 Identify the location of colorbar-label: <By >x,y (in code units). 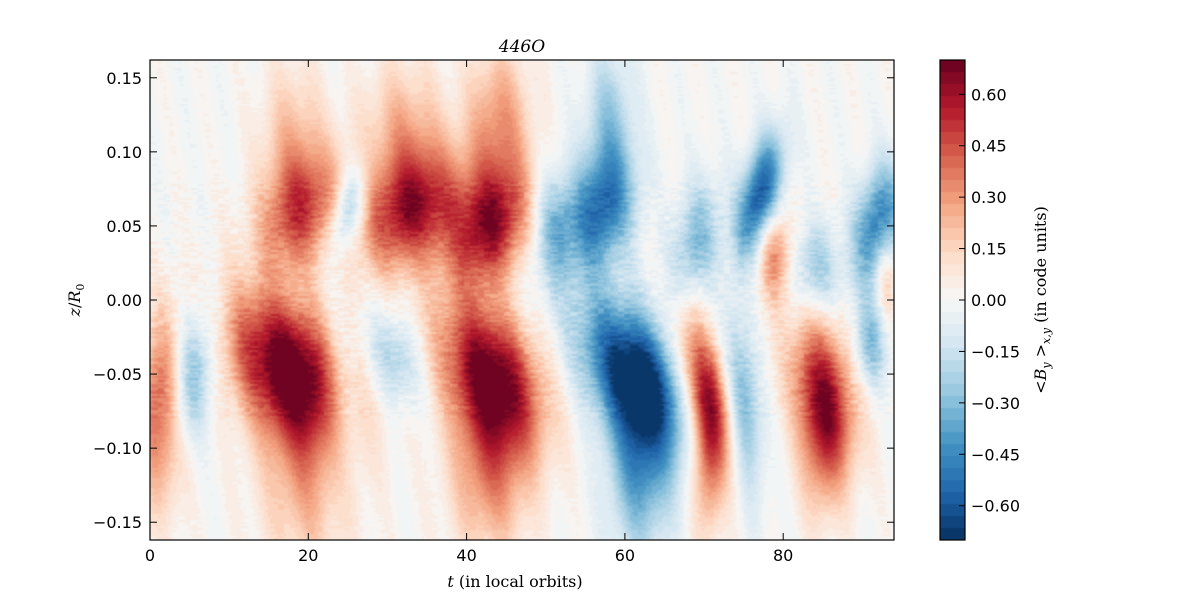
(1042, 300).